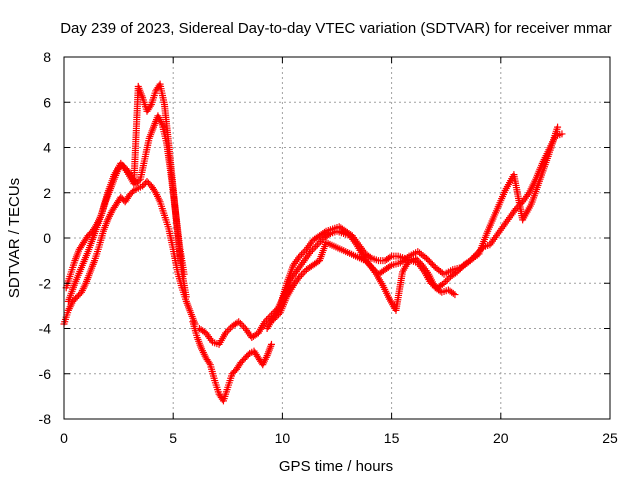  What do you see at coordinates (392, 438) in the screenshot?
I see `x-tick-label: 15` at bounding box center [392, 438].